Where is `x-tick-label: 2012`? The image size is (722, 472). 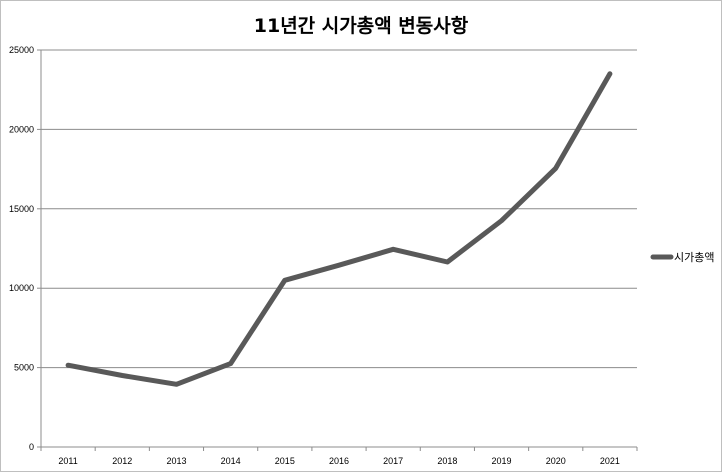
x-tick-label: 2012 is located at coordinates (122, 461).